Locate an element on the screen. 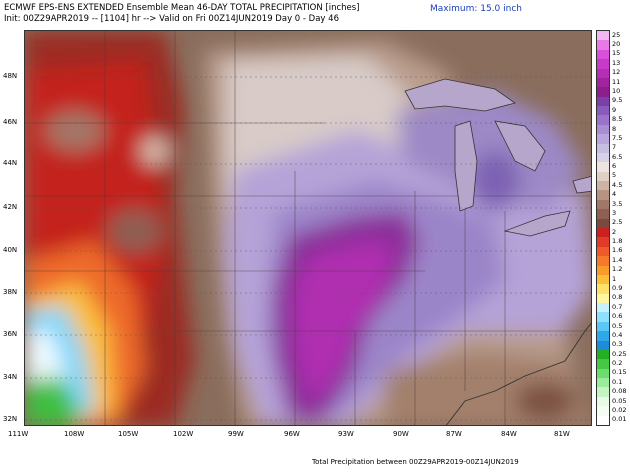 Image resolution: width=630 pixels, height=473 pixels. lon-label-96W: 96W is located at coordinates (292, 434).